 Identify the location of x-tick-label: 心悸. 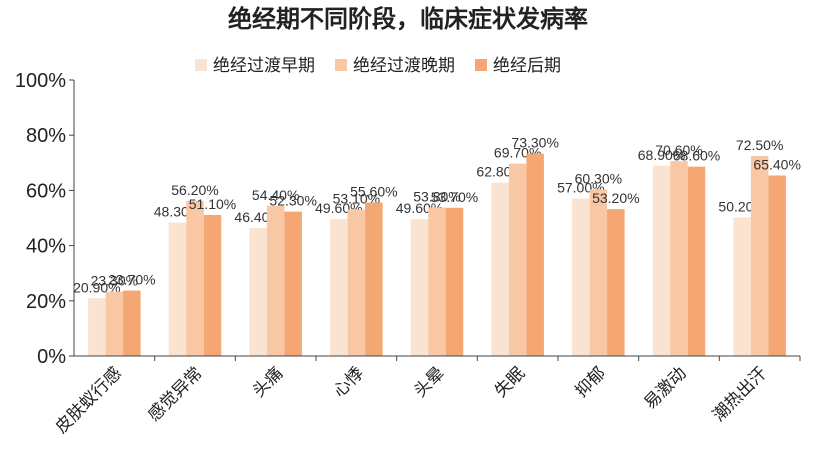
(349, 382).